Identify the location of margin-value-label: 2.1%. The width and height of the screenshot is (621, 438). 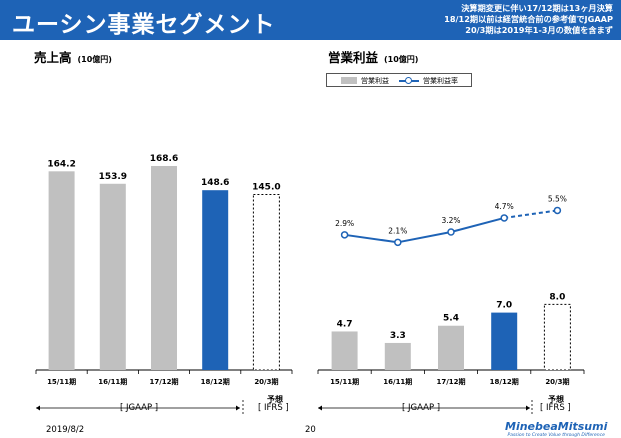
(397, 230).